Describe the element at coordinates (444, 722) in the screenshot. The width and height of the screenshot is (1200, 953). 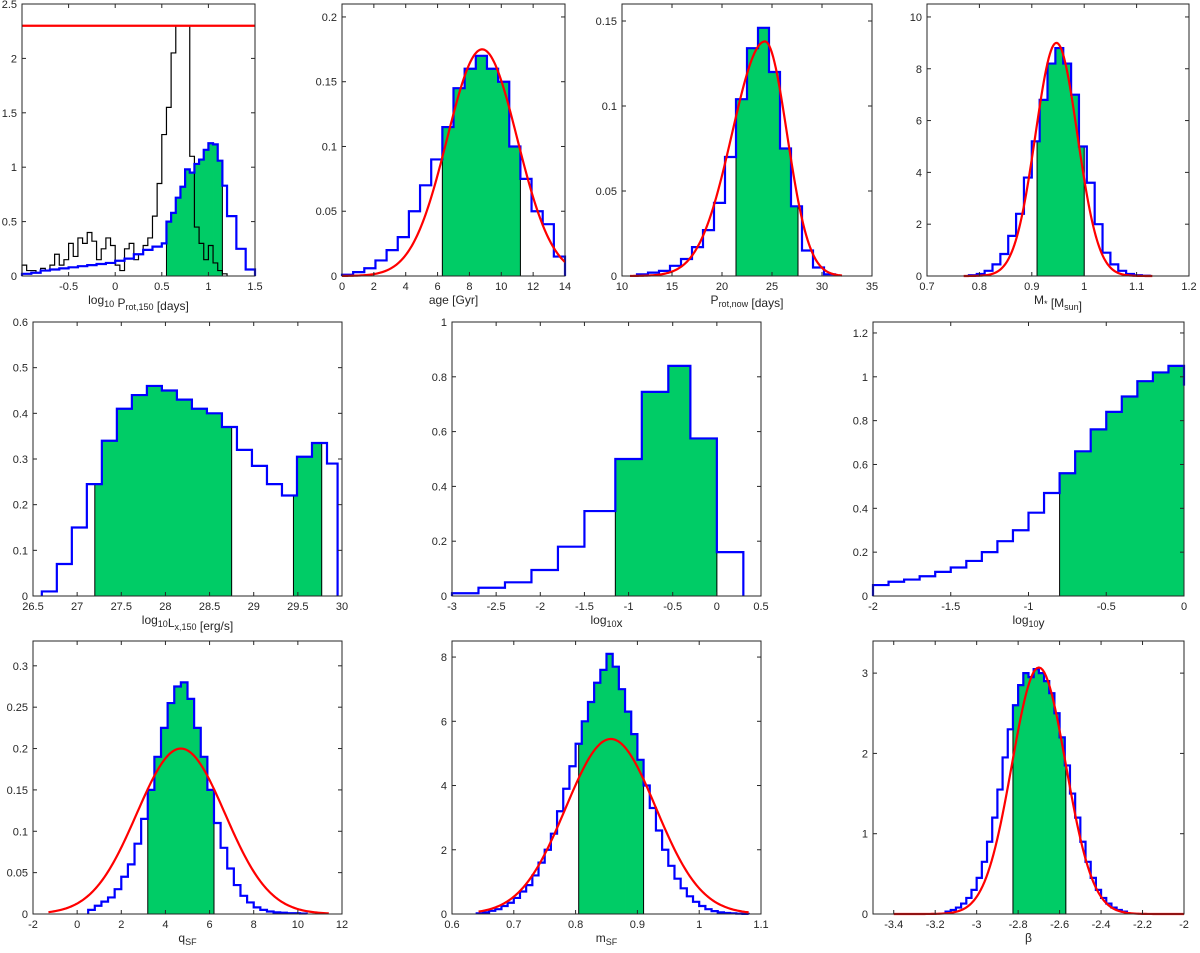
I see `y-tick-label: 6` at that location.